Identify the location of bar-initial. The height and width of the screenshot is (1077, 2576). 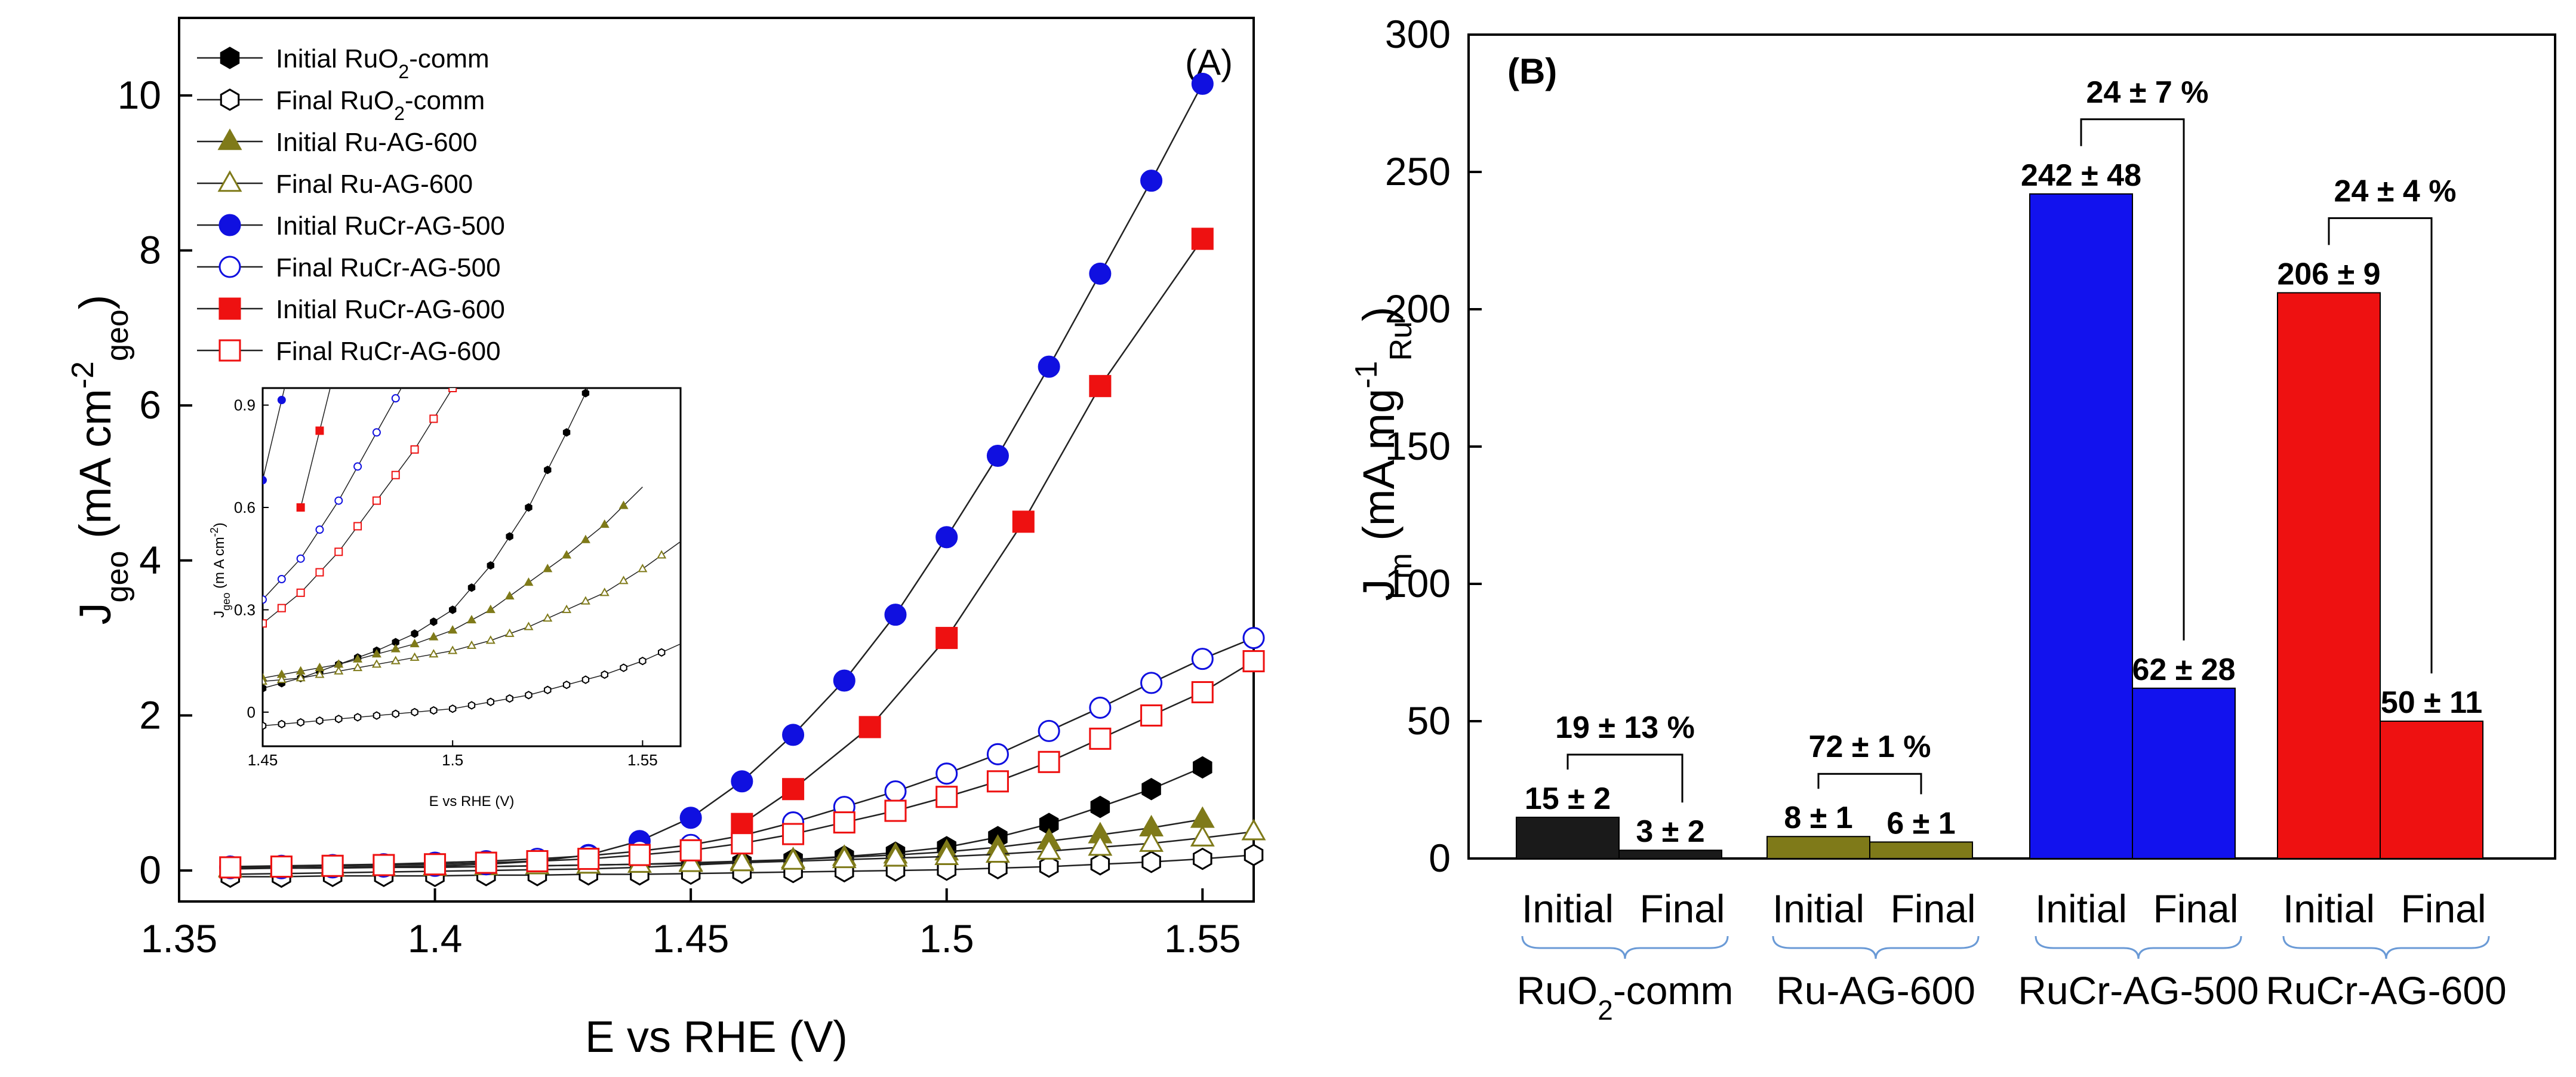
(1818, 847).